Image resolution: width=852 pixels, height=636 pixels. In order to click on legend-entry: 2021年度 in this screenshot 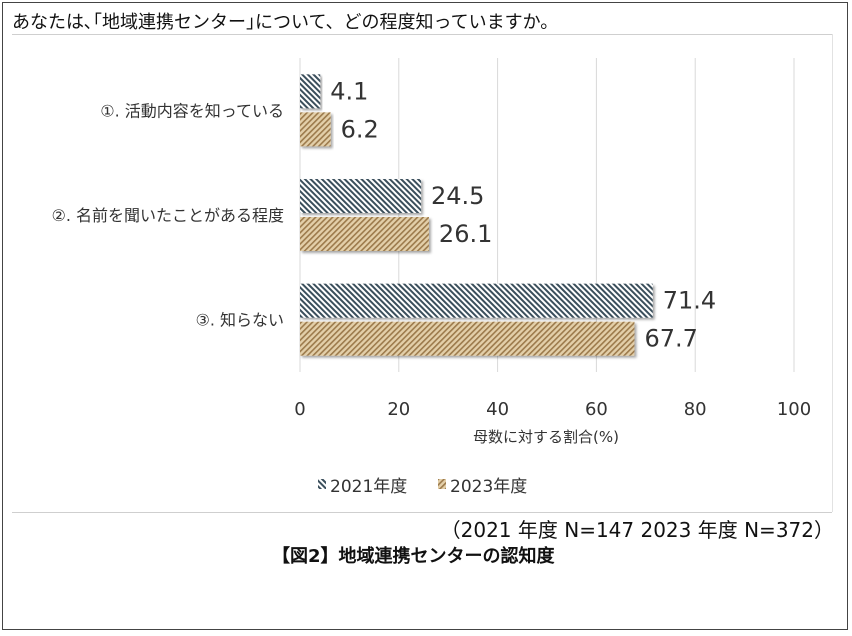, I will do `click(368, 487)`.